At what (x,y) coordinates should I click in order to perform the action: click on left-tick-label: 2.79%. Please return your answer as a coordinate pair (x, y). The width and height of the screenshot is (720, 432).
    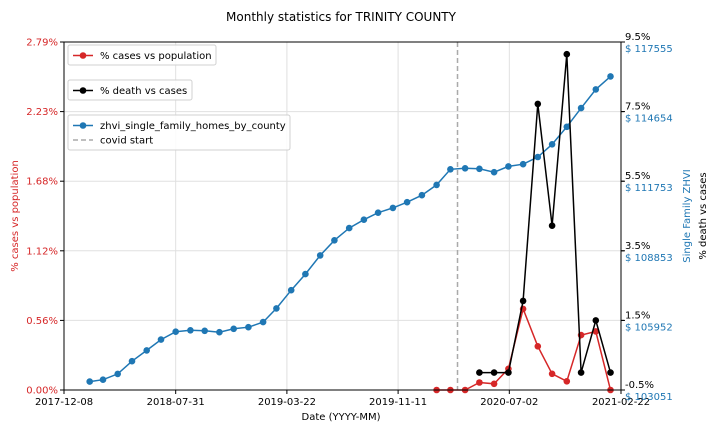
    Looking at the image, I should click on (42, 43).